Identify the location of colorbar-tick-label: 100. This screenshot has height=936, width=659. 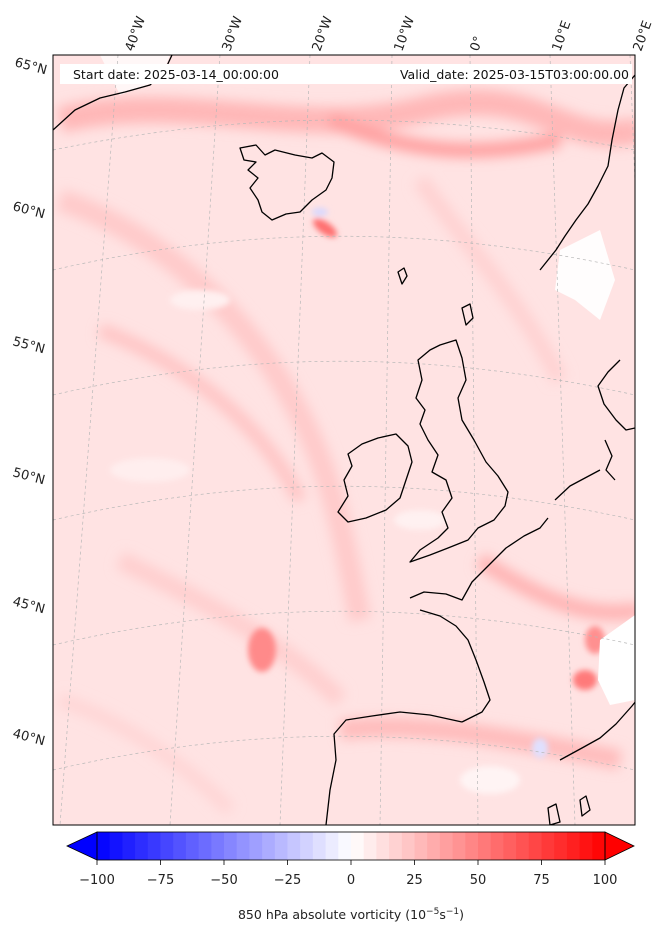
(605, 880).